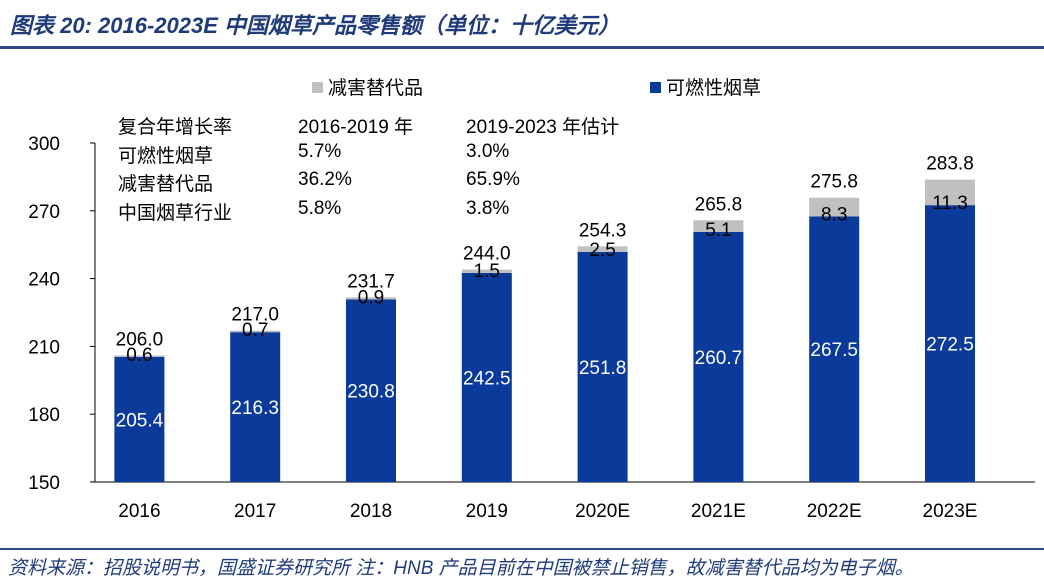  Describe the element at coordinates (655, 87) in the screenshot. I see `legend-swatch-combustible` at that location.